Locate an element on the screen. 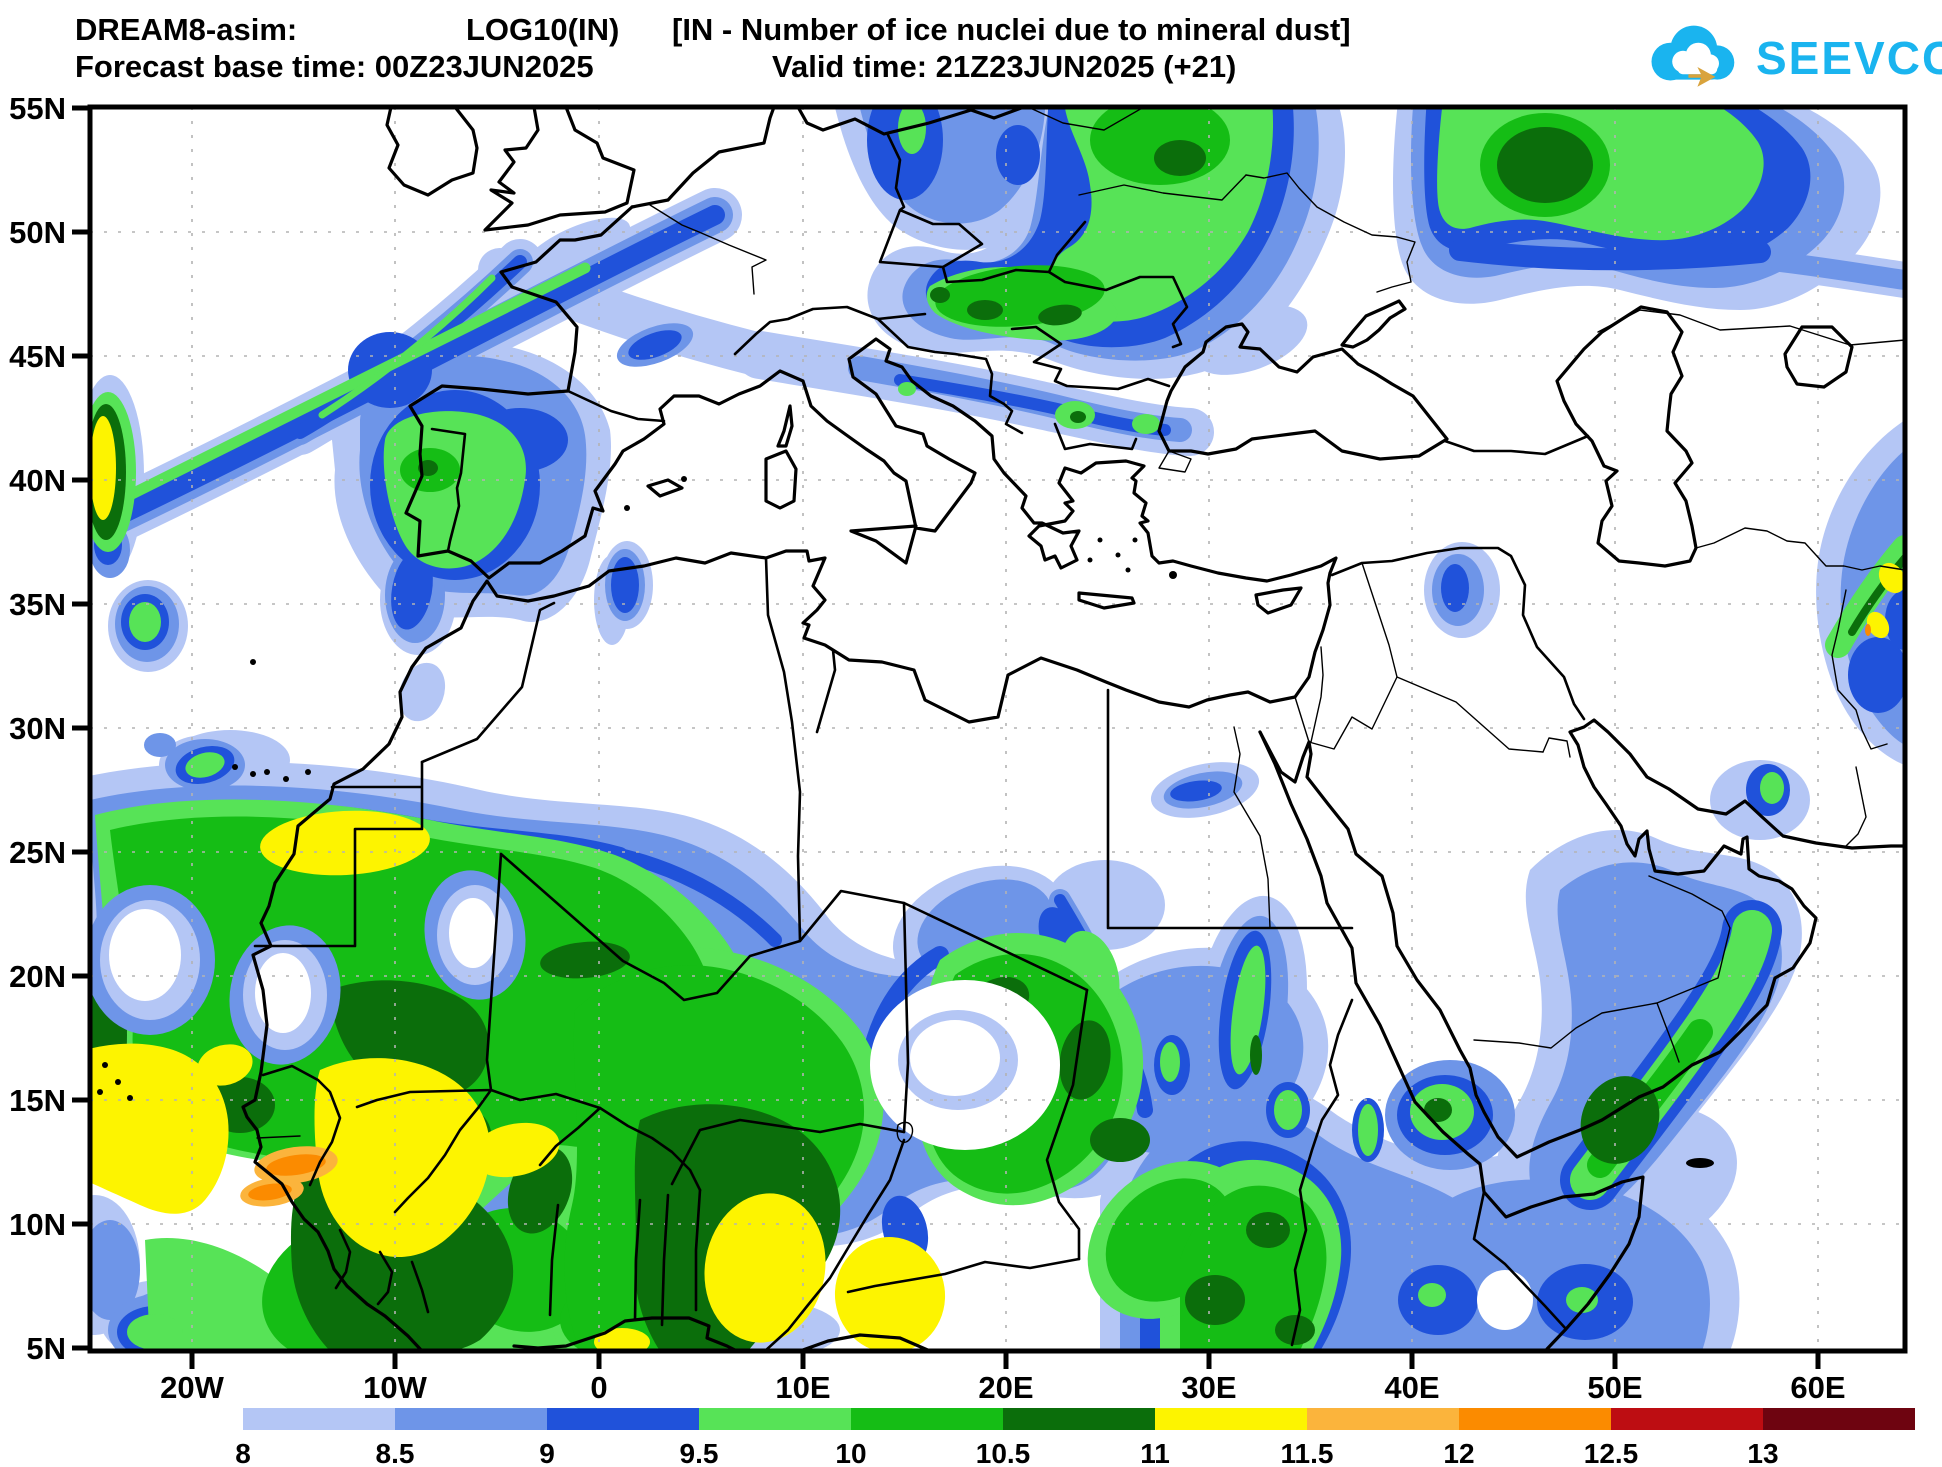  colorbar-label: 9 is located at coordinates (547, 1452).